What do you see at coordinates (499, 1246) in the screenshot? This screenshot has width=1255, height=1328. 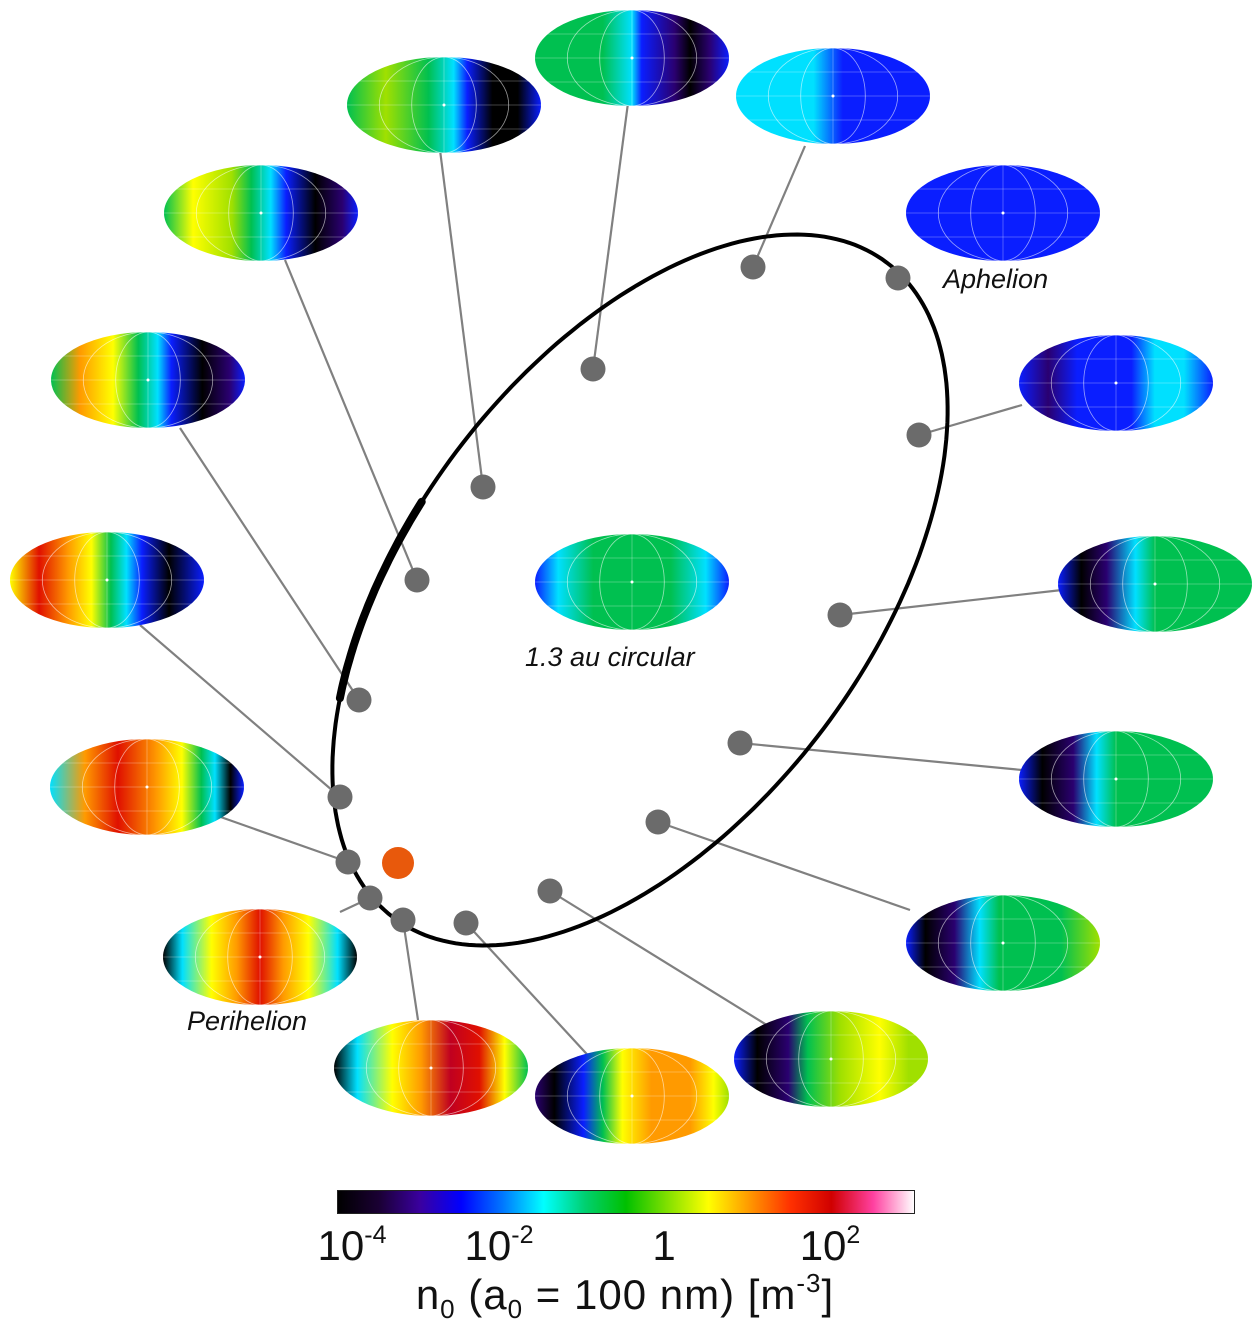 I see `colorbar-tick-1e-2: 10⁻²` at bounding box center [499, 1246].